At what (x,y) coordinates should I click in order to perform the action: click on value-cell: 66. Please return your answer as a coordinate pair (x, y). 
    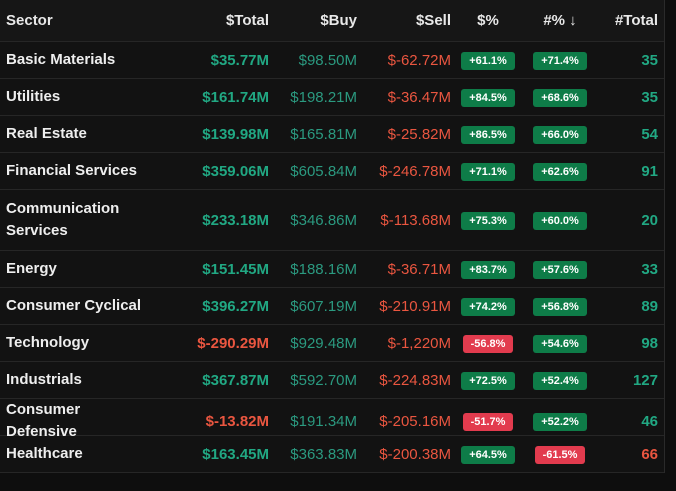
    Looking at the image, I should click on (649, 454).